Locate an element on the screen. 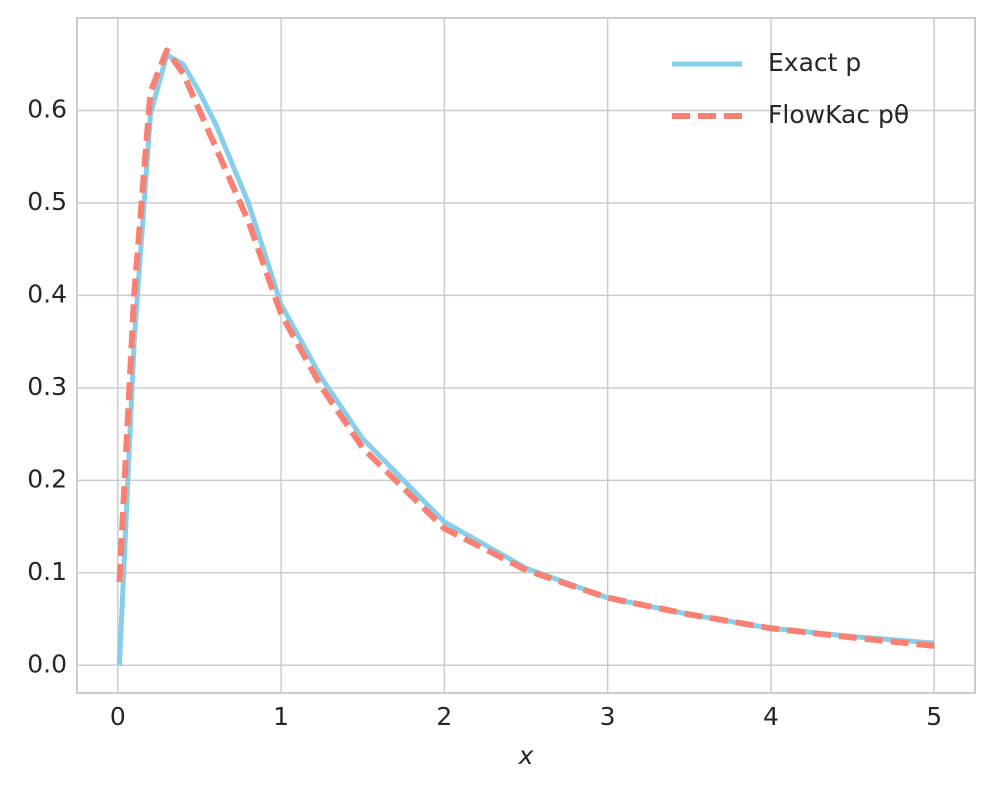 The height and width of the screenshot is (793, 996). x-tick-label: 5 is located at coordinates (934, 716).